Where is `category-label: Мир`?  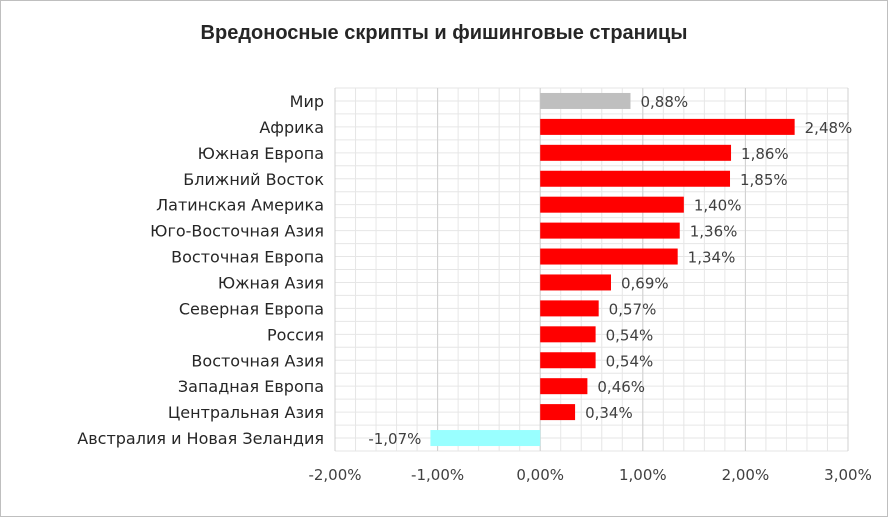 category-label: Мир is located at coordinates (307, 101).